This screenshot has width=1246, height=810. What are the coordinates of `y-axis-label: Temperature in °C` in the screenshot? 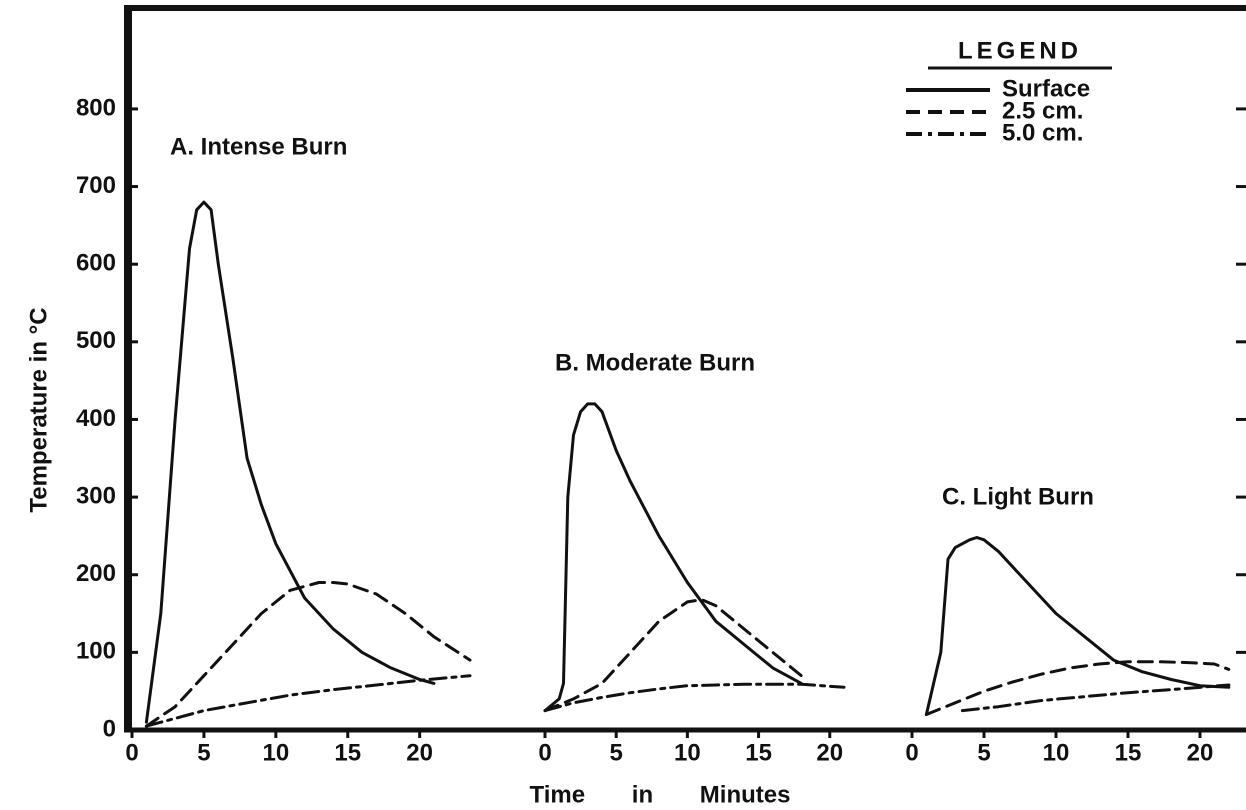 It's located at (38, 409).